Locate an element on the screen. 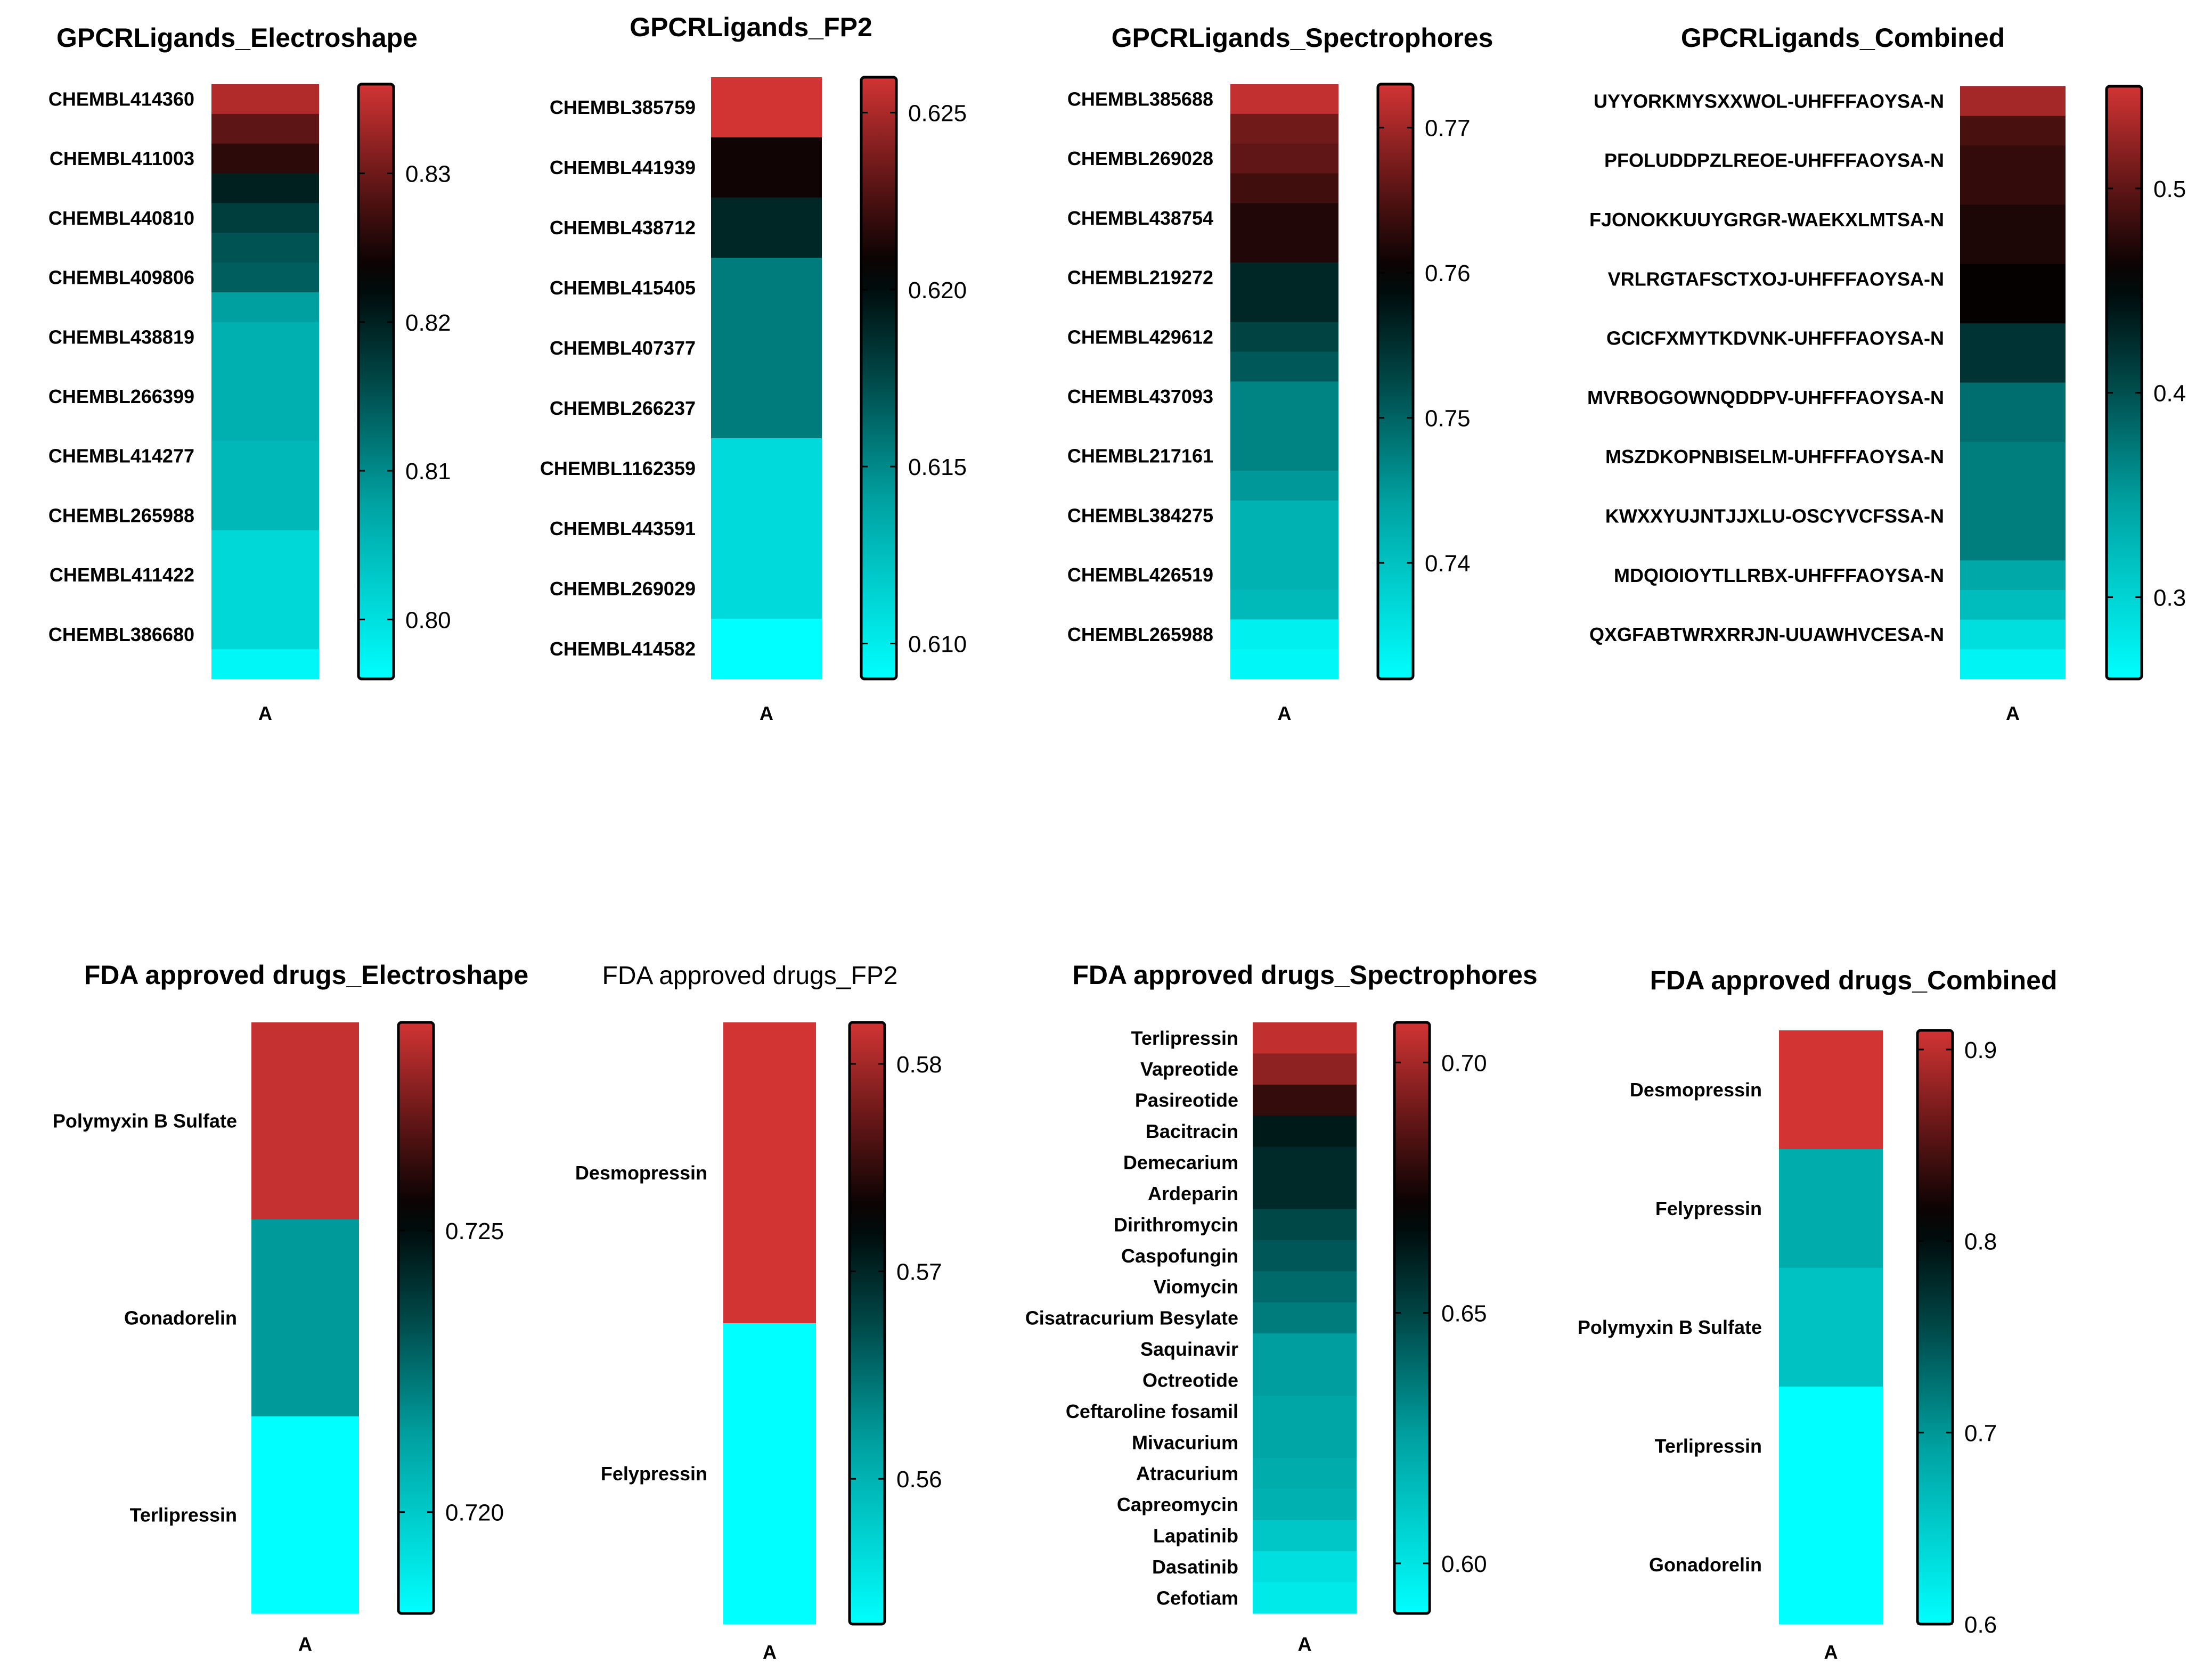 This screenshot has width=2204, height=1680. row-label: Saquinavir is located at coordinates (1189, 1349).